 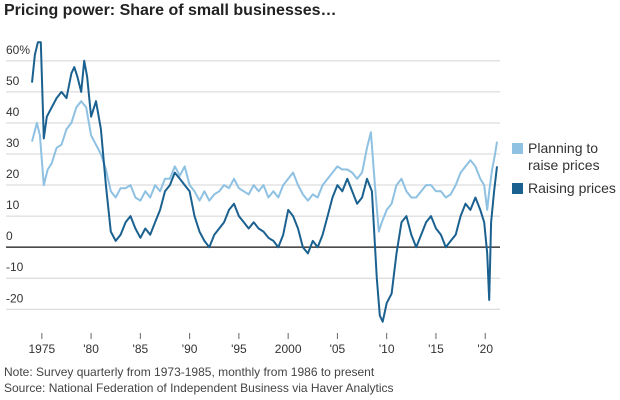 What do you see at coordinates (485, 349) in the screenshot?
I see `x-tick-label: '20` at bounding box center [485, 349].